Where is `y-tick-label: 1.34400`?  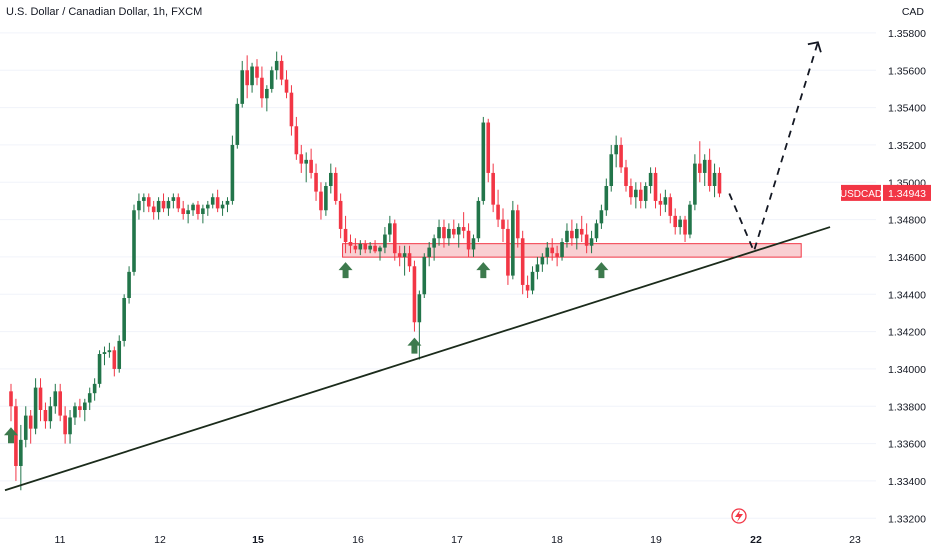
y-tick-label: 1.34400 is located at coordinates (907, 295).